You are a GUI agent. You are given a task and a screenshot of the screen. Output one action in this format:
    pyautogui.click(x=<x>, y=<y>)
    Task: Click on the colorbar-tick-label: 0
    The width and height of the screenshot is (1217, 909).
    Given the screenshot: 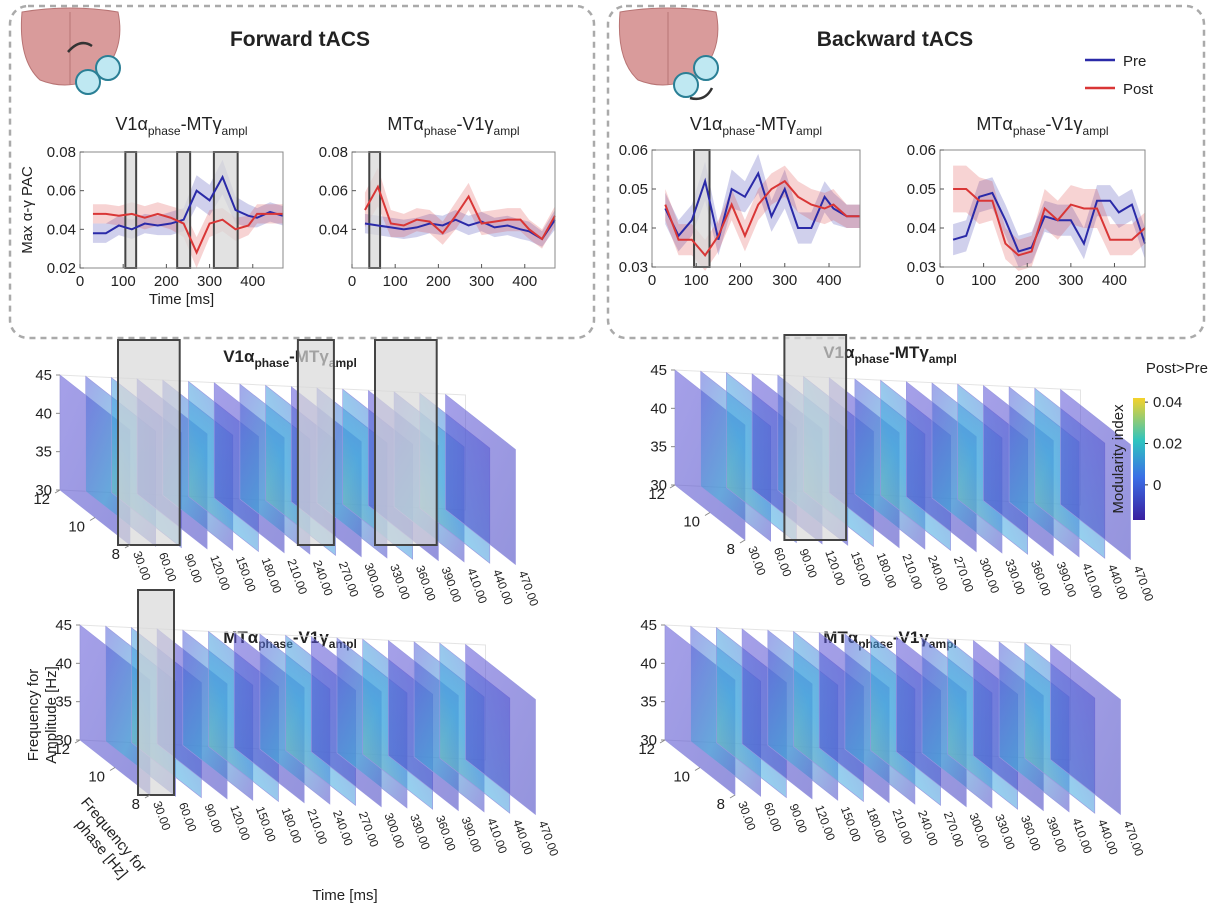 What is the action you would take?
    pyautogui.click(x=1157, y=485)
    